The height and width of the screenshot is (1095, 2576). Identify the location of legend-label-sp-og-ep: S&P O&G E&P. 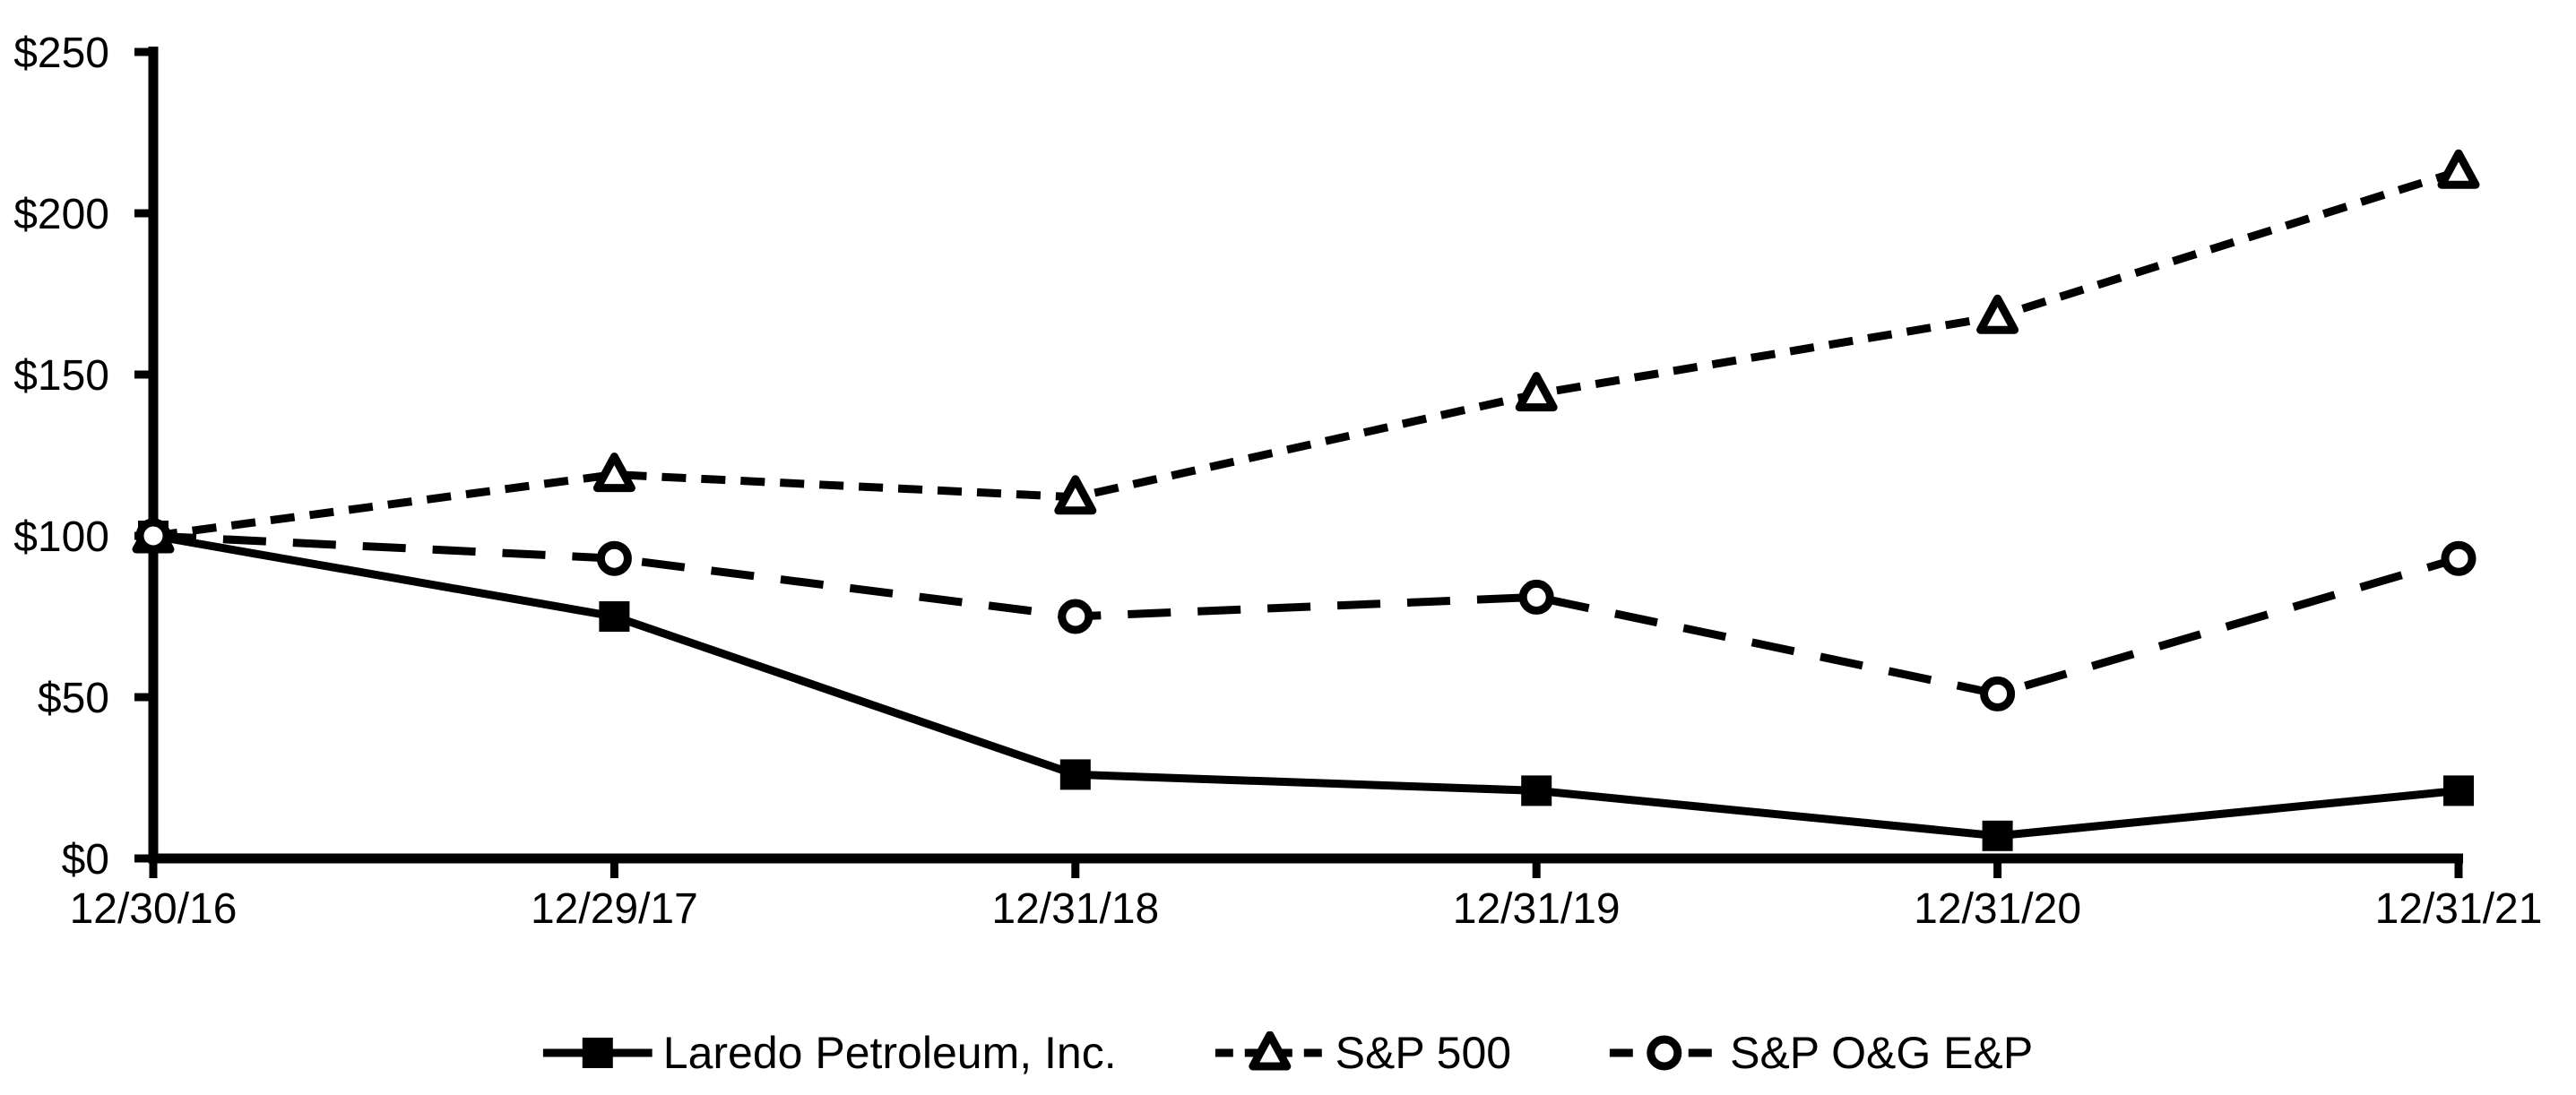
(1882, 1053).